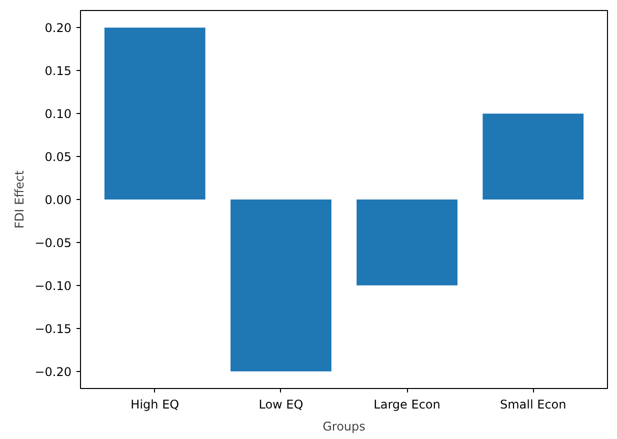 This screenshot has width=617, height=439. I want to click on y-axis-title: FDI Effect, so click(19, 199).